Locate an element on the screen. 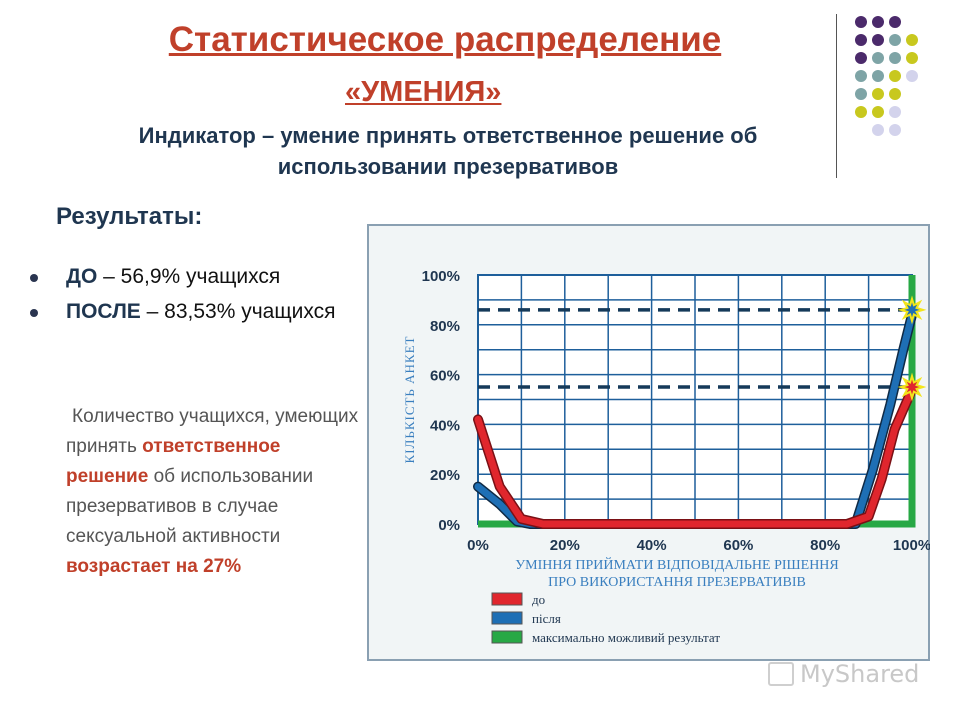  y-tick-label: 100% is located at coordinates (441, 276).